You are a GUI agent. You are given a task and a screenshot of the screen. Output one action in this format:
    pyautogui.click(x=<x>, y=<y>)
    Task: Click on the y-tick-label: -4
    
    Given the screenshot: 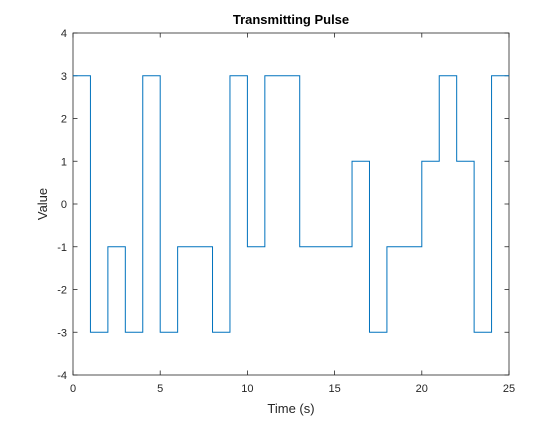 What is the action you would take?
    pyautogui.click(x=62, y=376)
    